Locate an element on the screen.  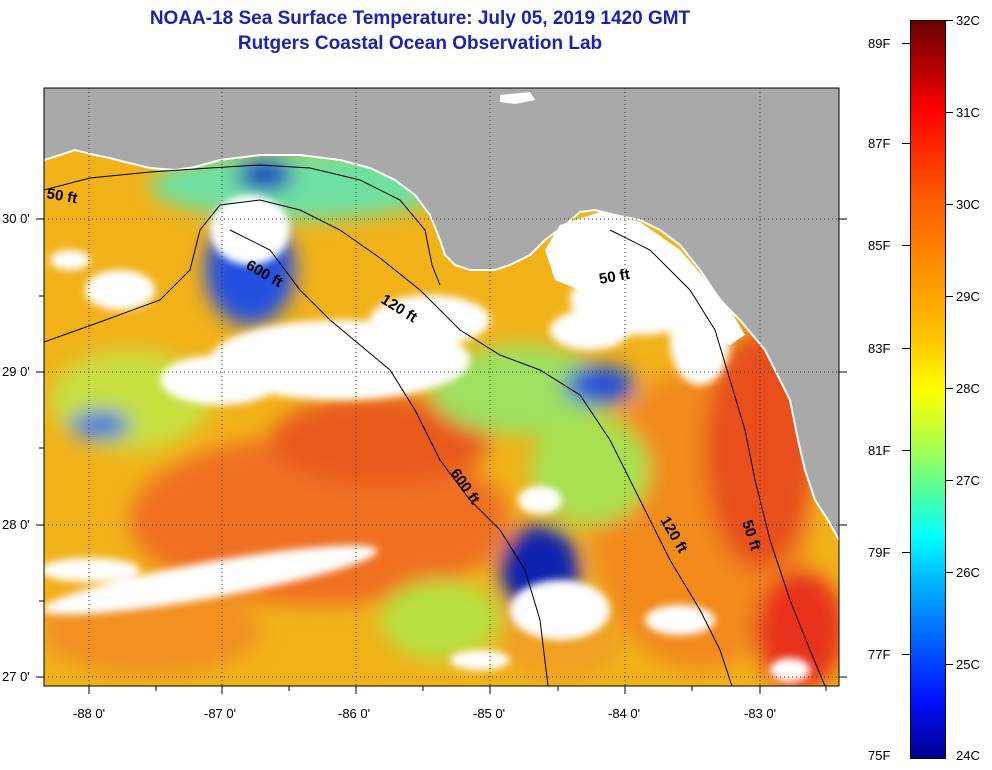
longitude-label: -85 0' is located at coordinates (489, 713).